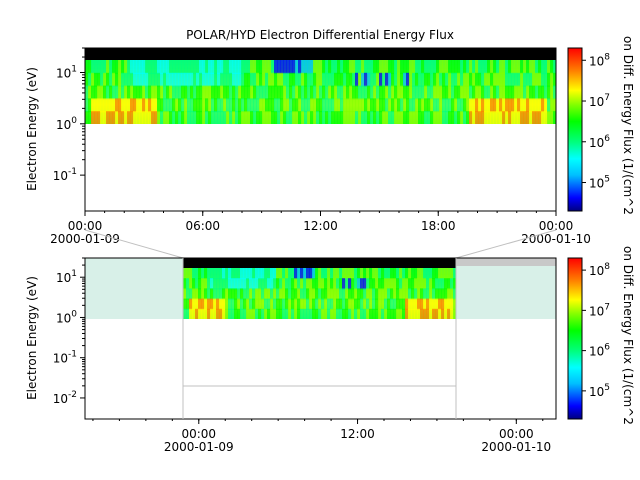  I want to click on overview-y-axis-title: Electron Energy (eV), so click(32, 129).